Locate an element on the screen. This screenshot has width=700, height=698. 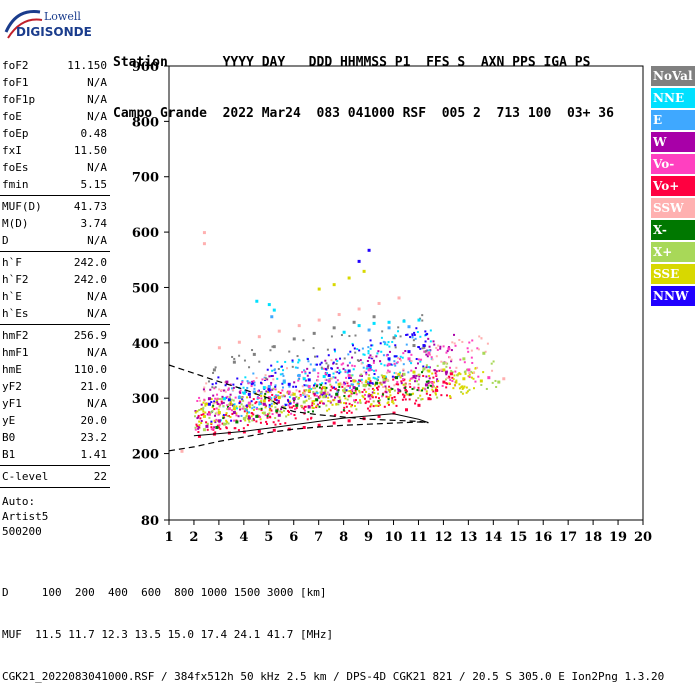
param-row: h`E N/A is located at coordinates (55, 296).